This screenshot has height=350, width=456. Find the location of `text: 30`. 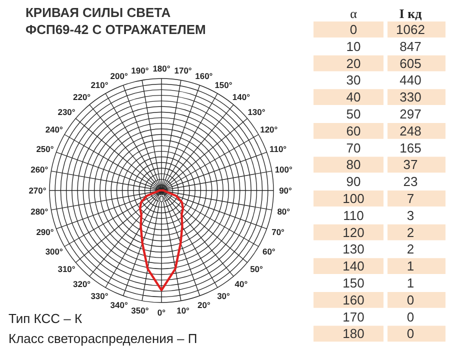

text: 30 is located at coordinates (353, 80).